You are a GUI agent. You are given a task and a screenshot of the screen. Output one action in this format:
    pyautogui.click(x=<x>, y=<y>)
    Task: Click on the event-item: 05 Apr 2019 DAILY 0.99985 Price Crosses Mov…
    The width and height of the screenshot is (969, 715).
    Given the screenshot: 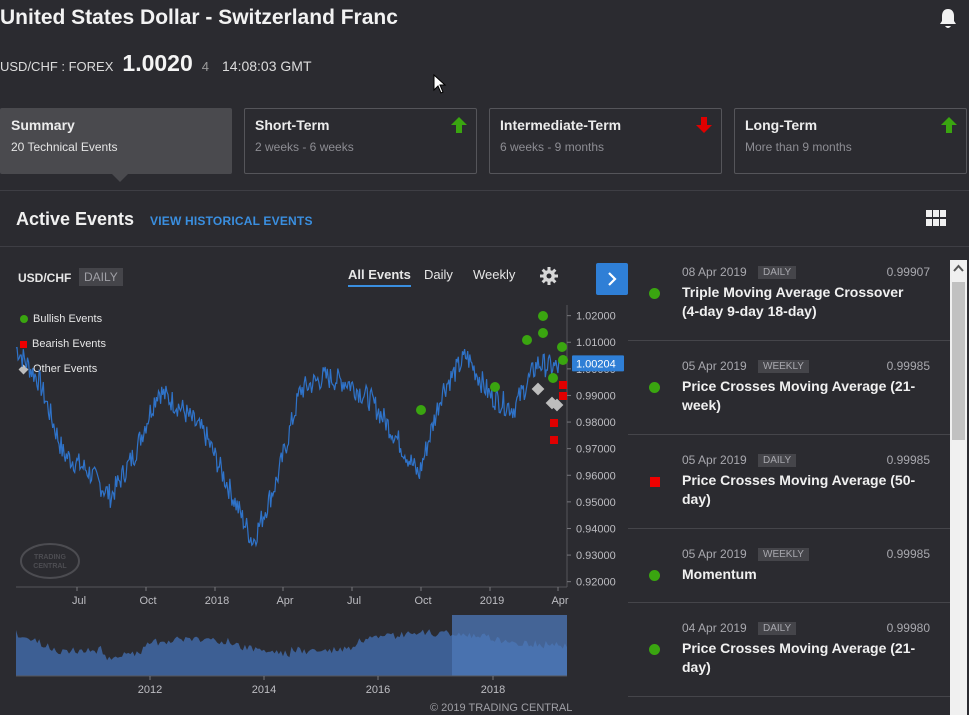 What is the action you would take?
    pyautogui.click(x=789, y=482)
    